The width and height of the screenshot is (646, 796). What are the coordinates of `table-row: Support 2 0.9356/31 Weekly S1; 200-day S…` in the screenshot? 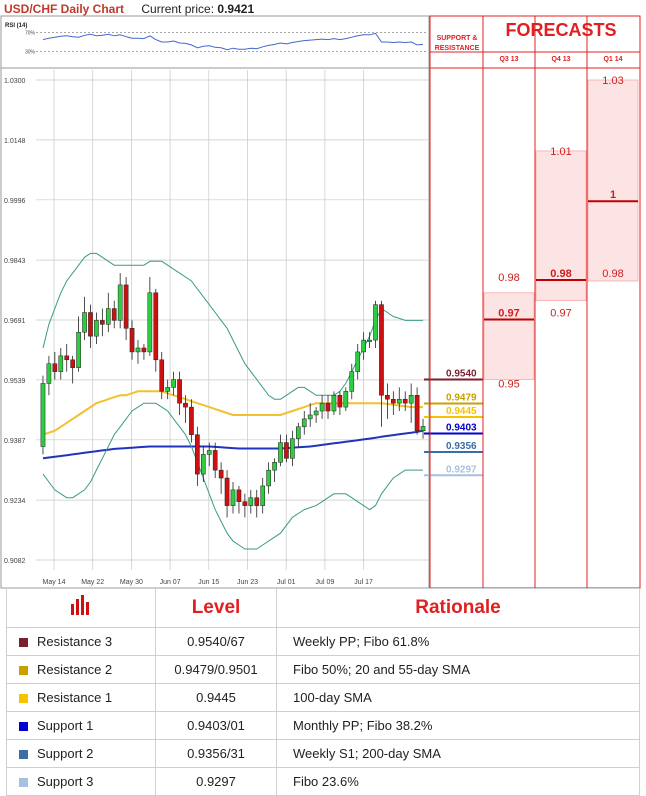 It's located at (323, 753).